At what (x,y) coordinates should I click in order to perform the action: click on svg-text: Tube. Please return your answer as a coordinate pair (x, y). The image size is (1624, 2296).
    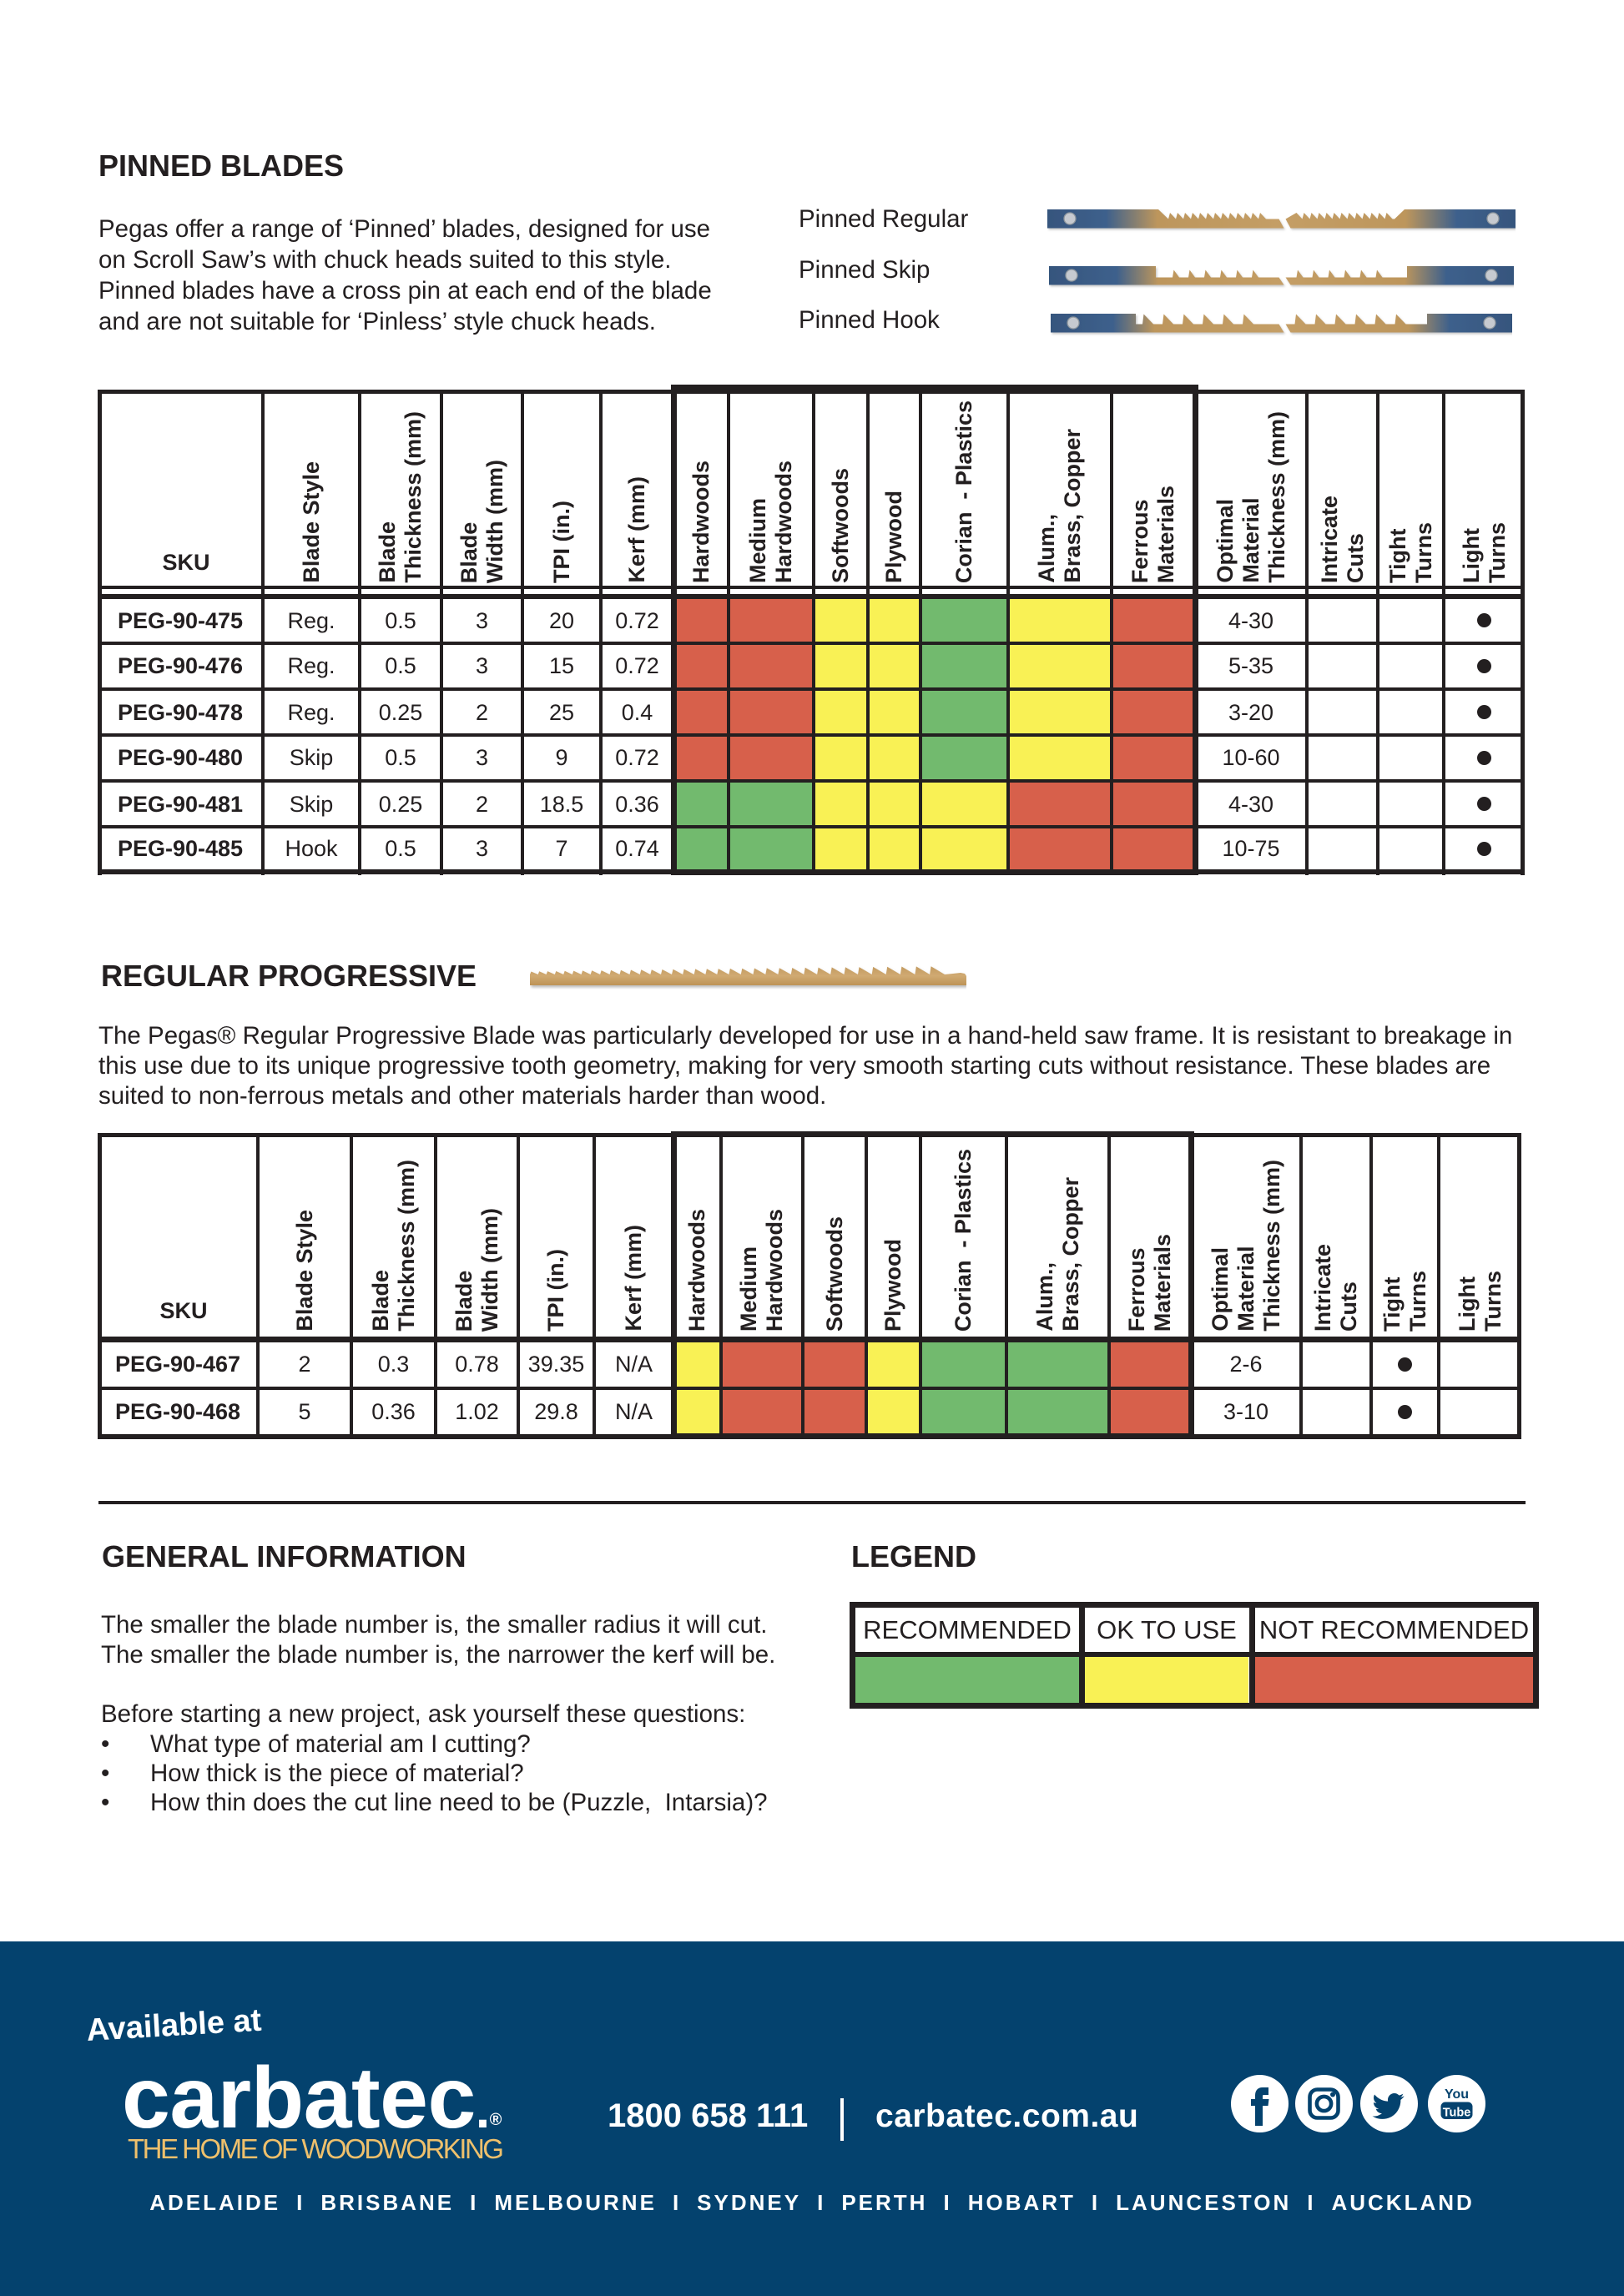
    Looking at the image, I should click on (1457, 2113).